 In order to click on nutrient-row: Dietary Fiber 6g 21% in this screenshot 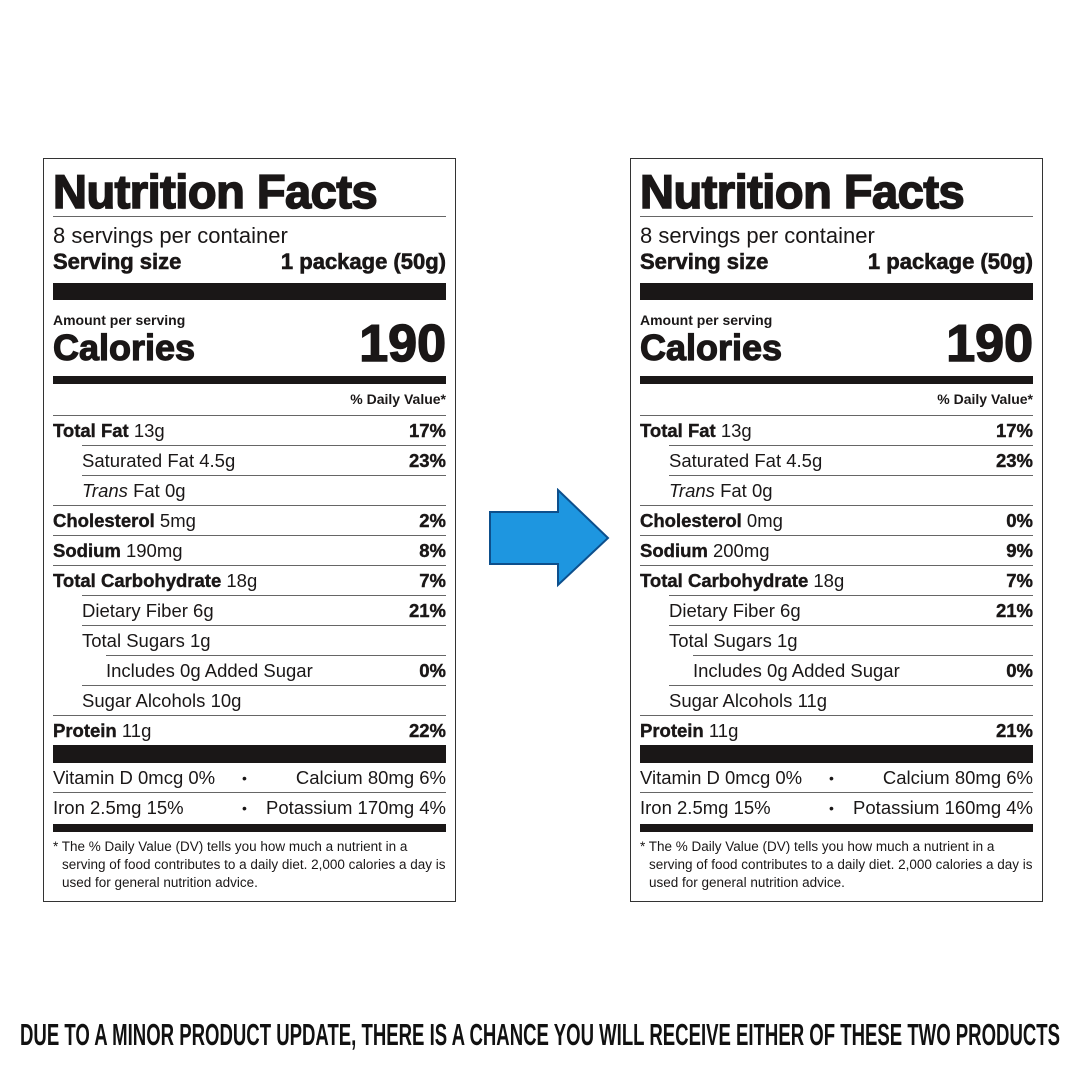, I will do `click(851, 610)`.